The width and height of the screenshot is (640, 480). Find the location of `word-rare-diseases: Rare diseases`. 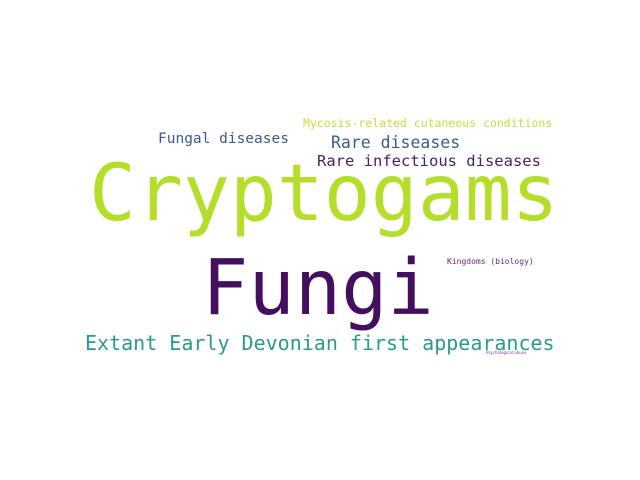

word-rare-diseases: Rare diseases is located at coordinates (396, 142).